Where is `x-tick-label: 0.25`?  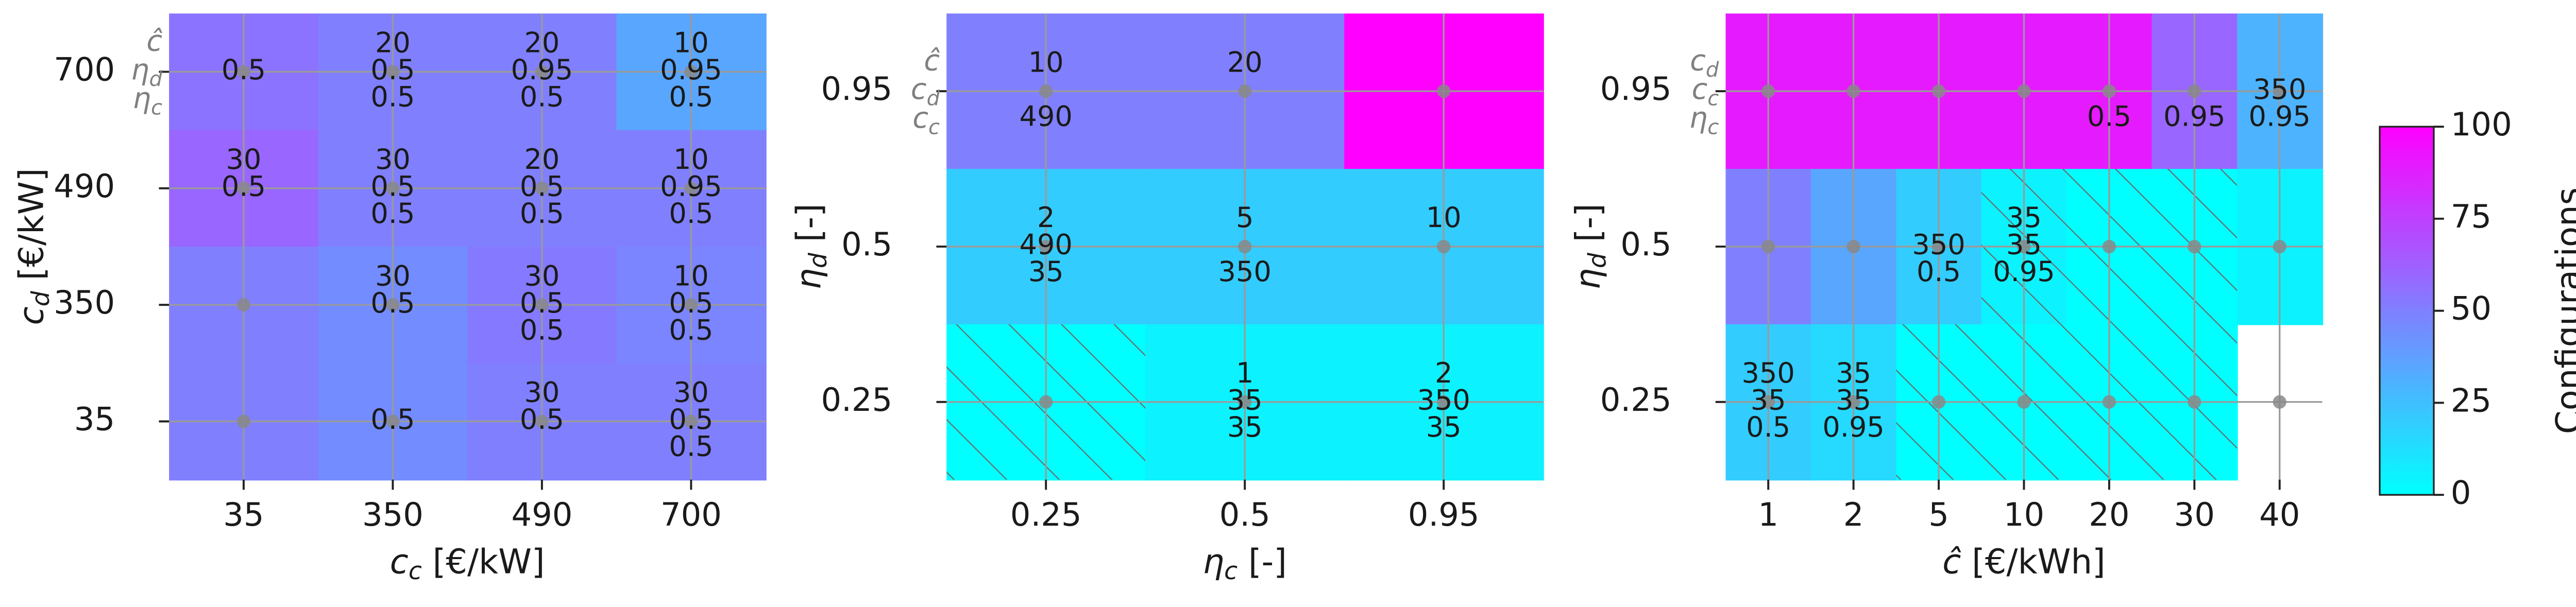 x-tick-label: 0.25 is located at coordinates (1046, 514).